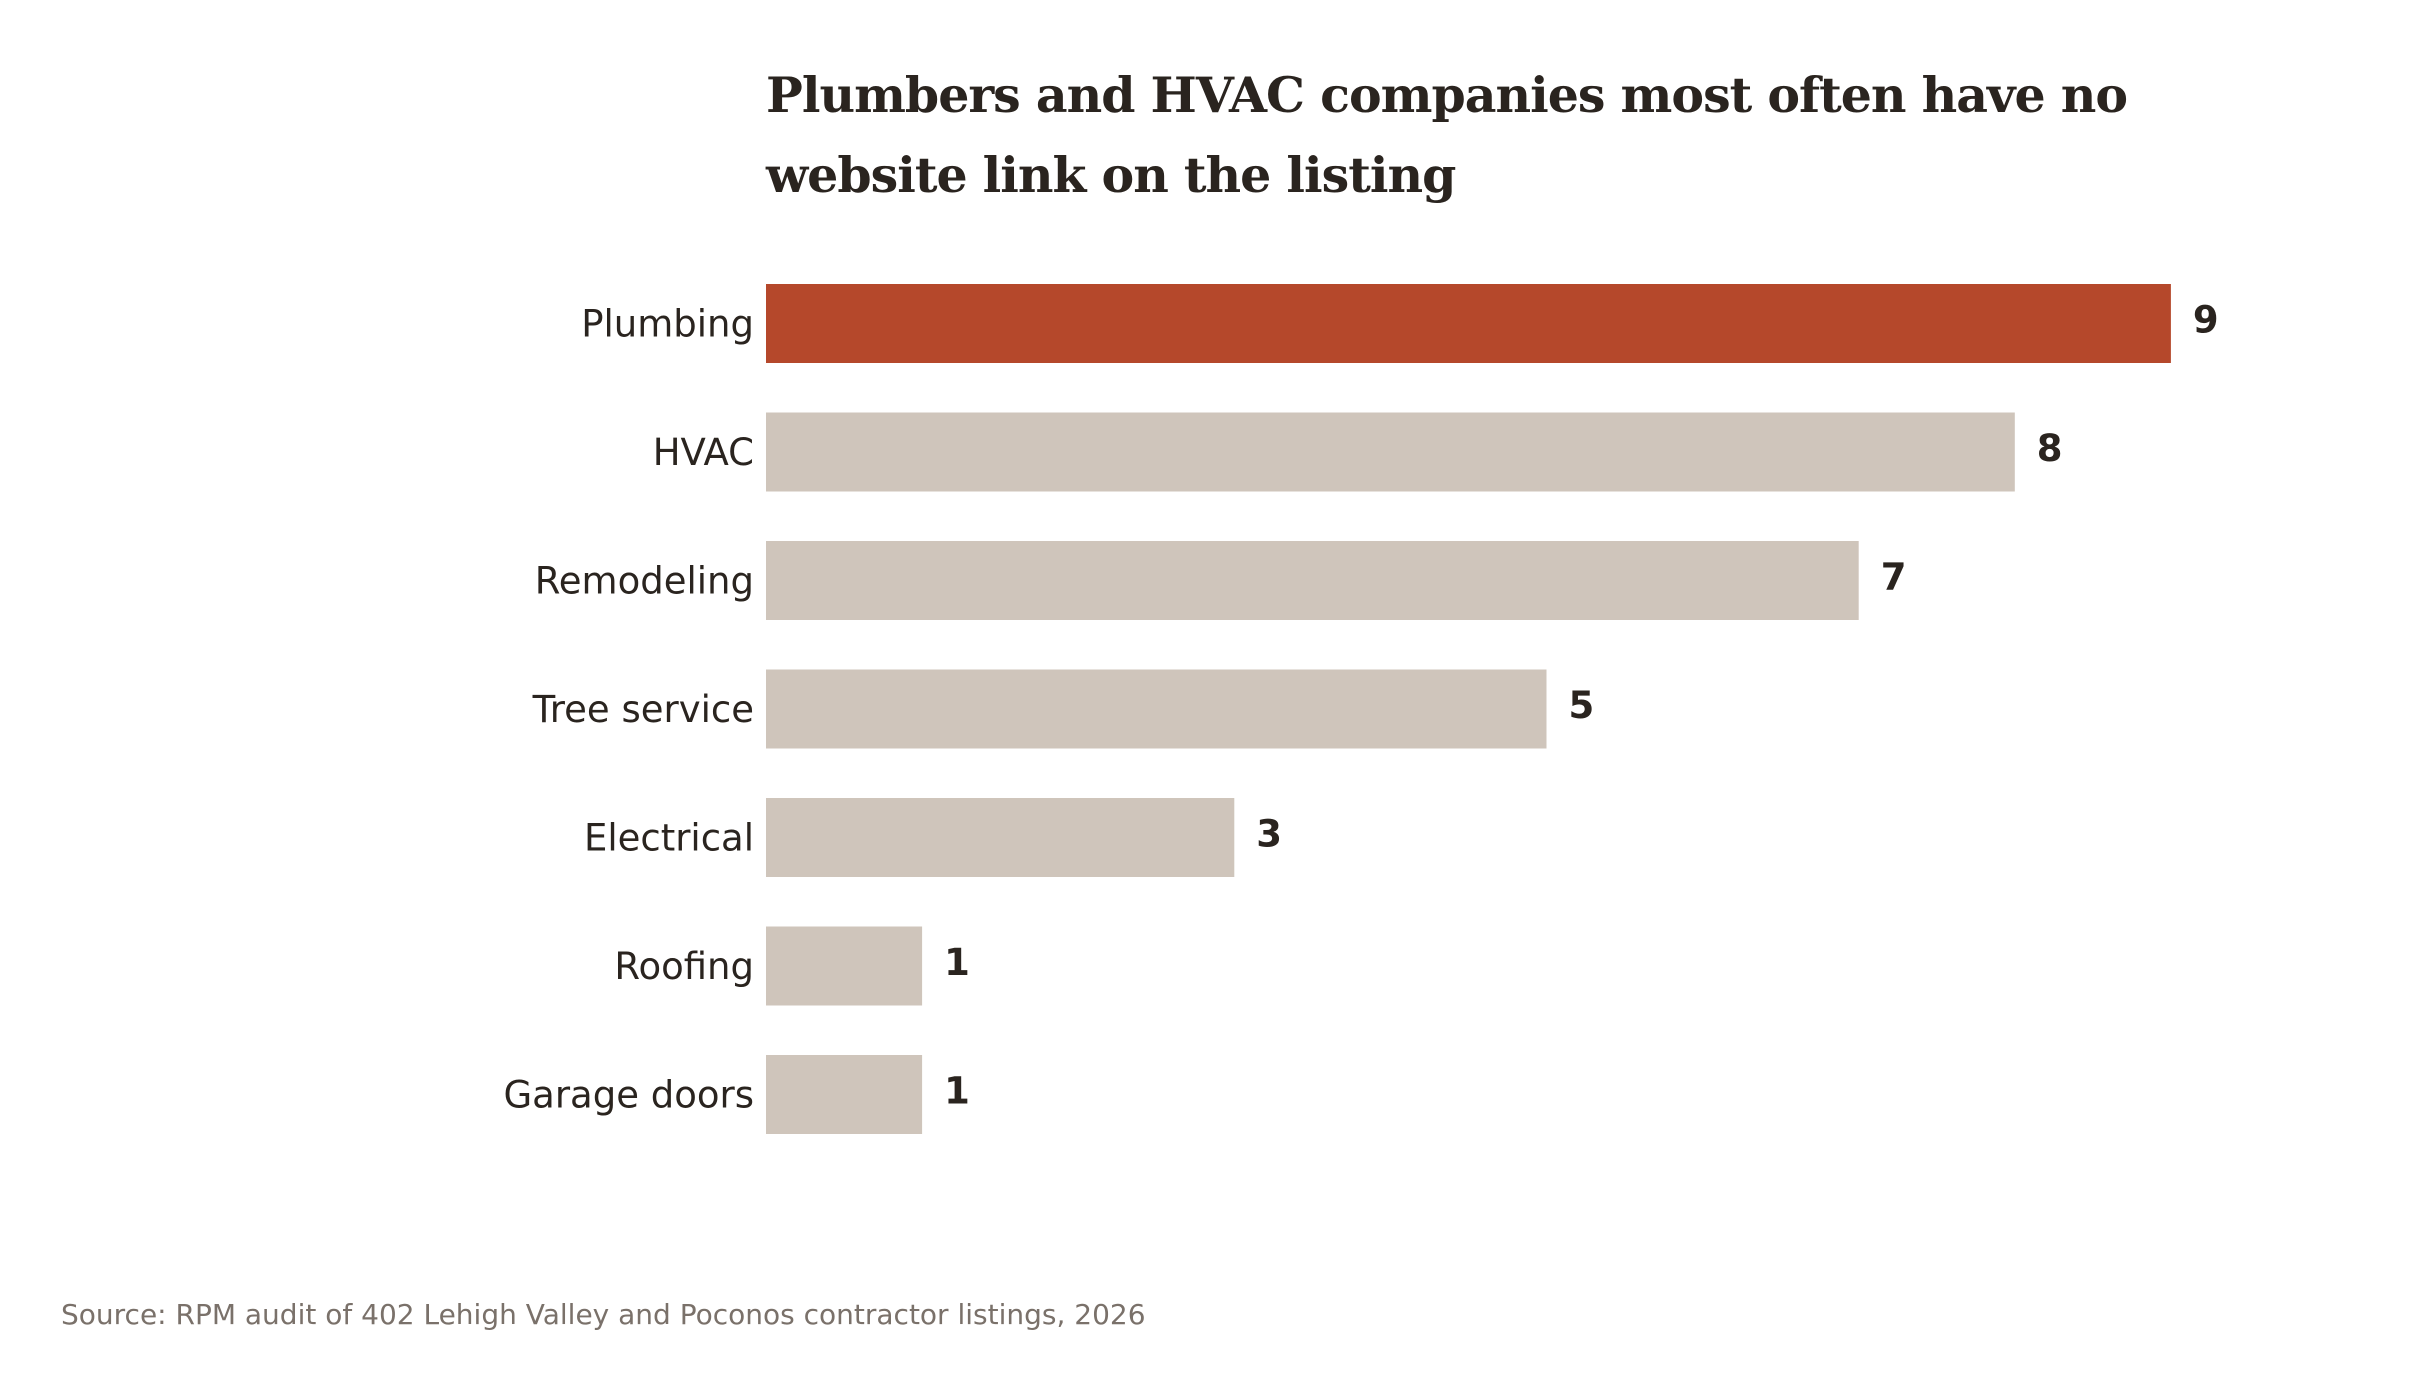 This screenshot has height=1380, width=2424. Describe the element at coordinates (643, 709) in the screenshot. I see `category-label-tree-service: Tree service` at that location.